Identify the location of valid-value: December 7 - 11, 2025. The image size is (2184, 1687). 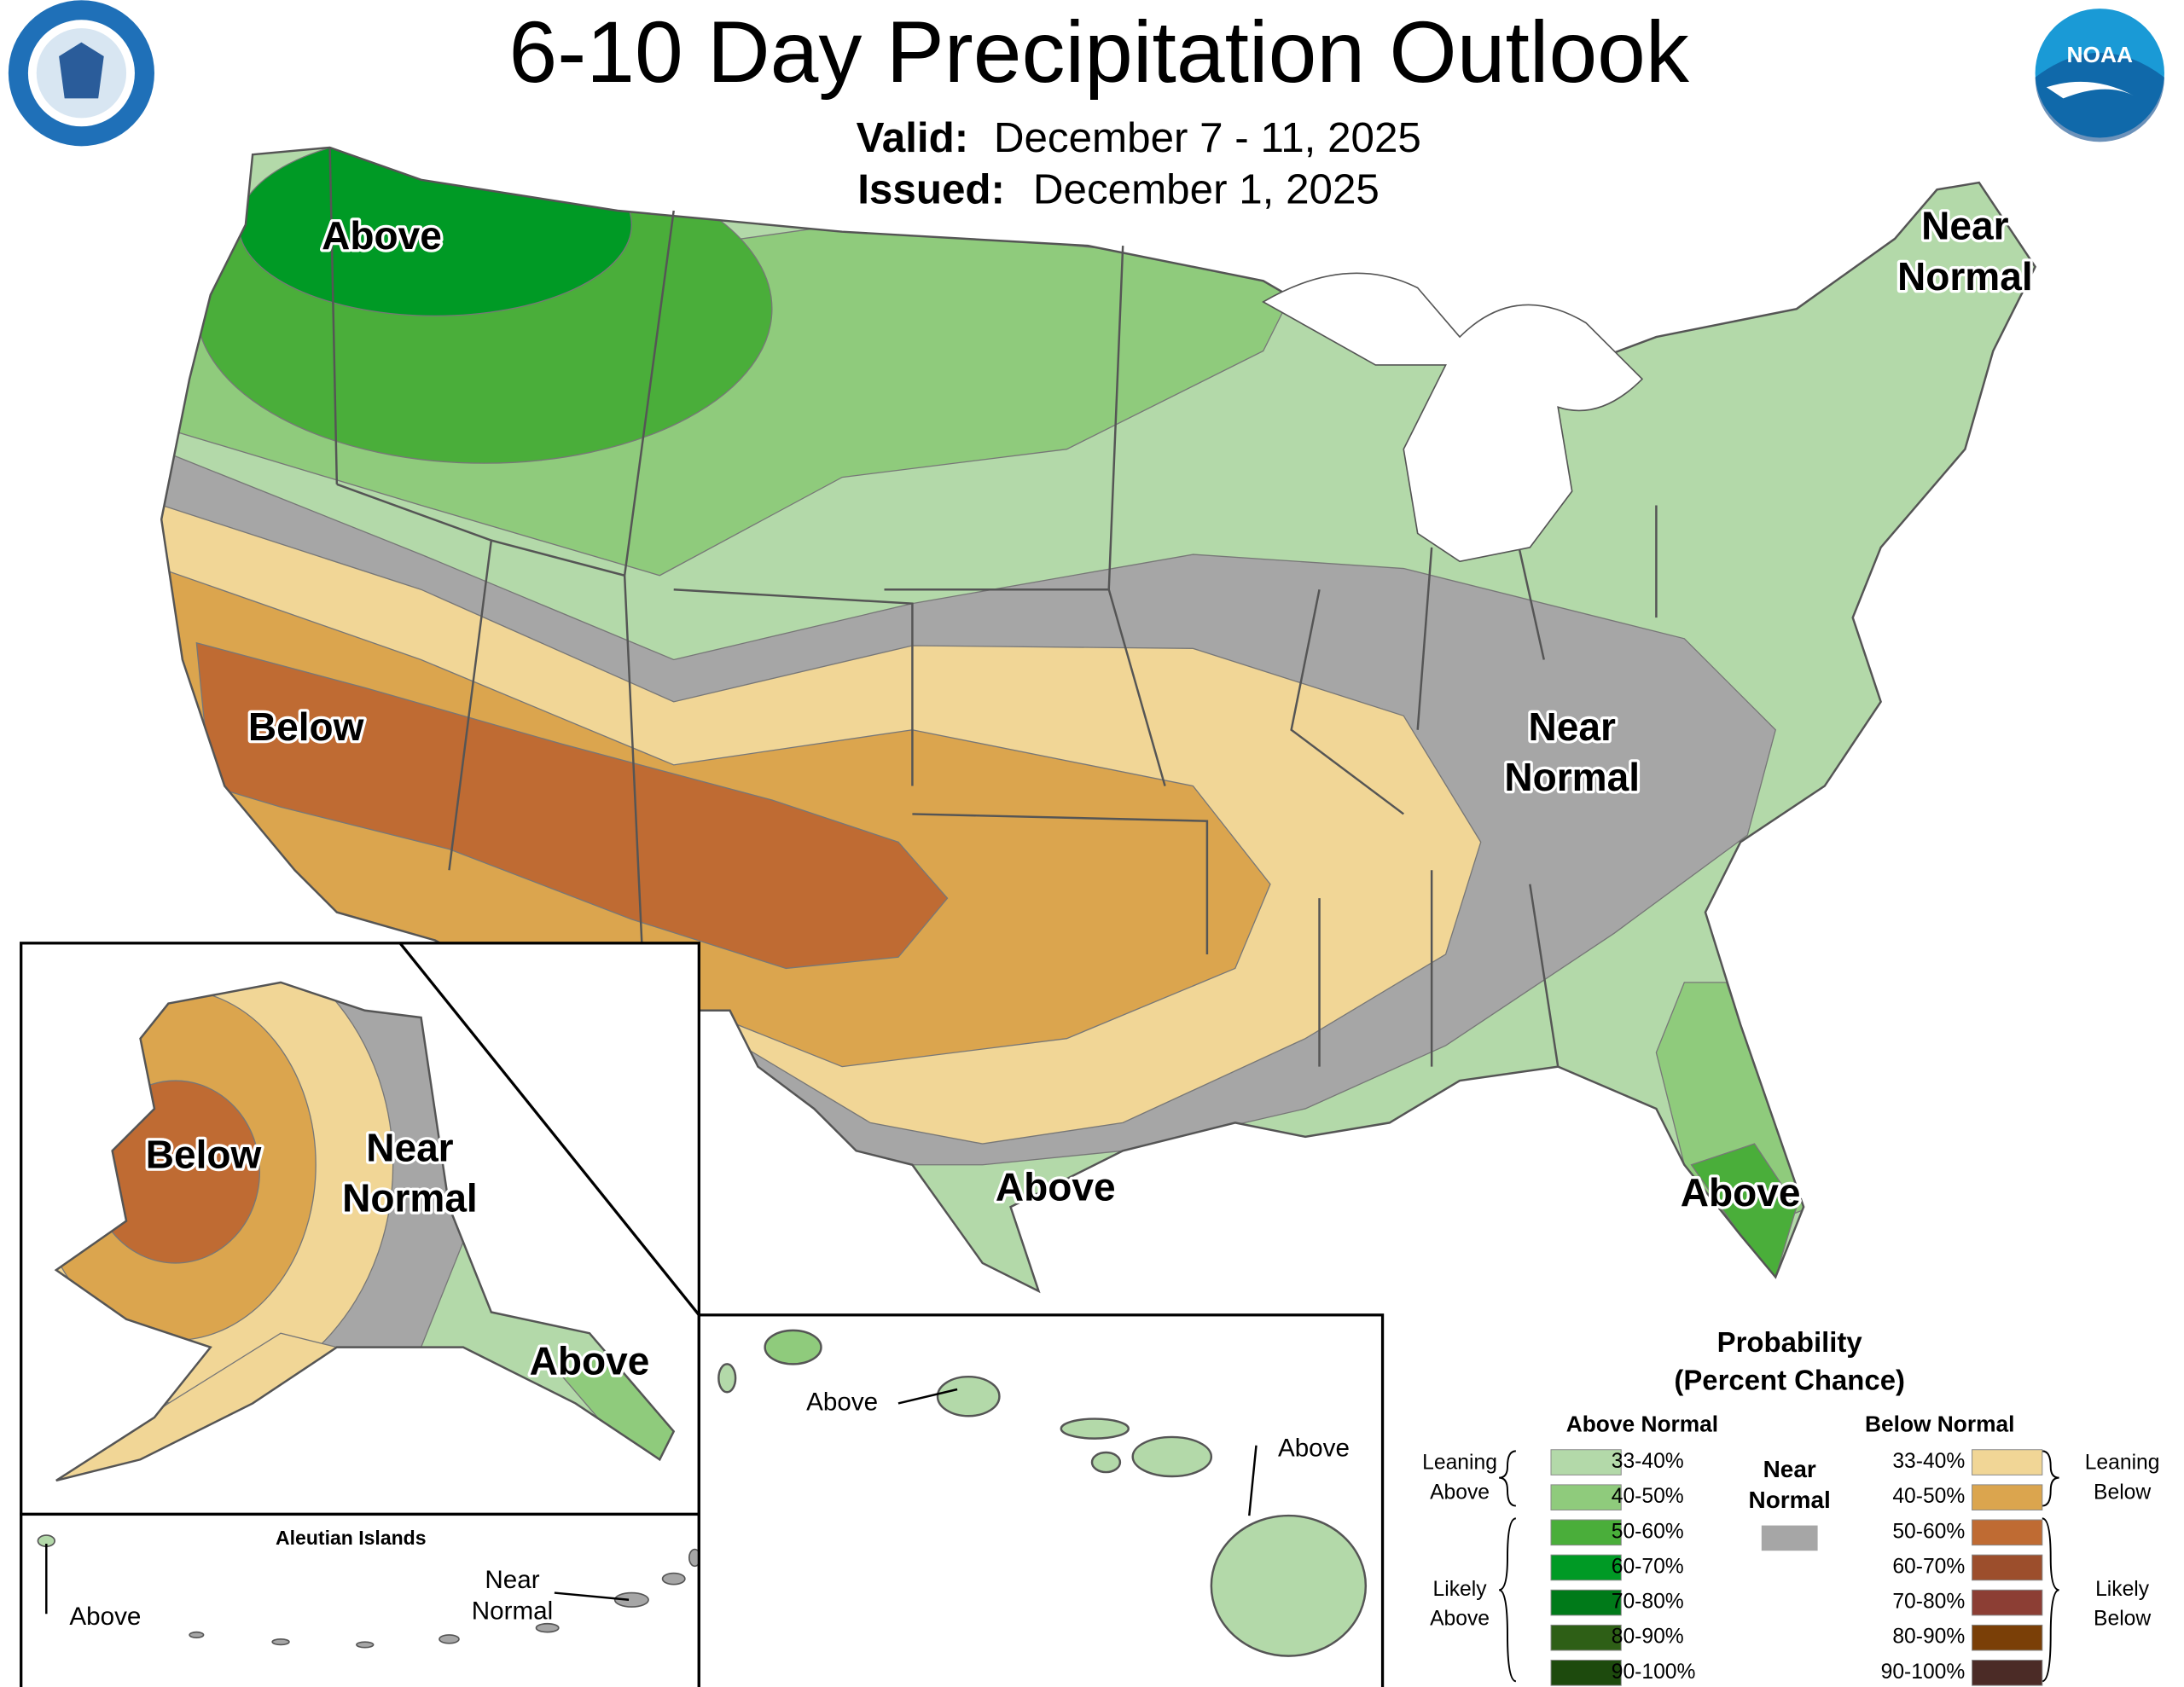
(1207, 137).